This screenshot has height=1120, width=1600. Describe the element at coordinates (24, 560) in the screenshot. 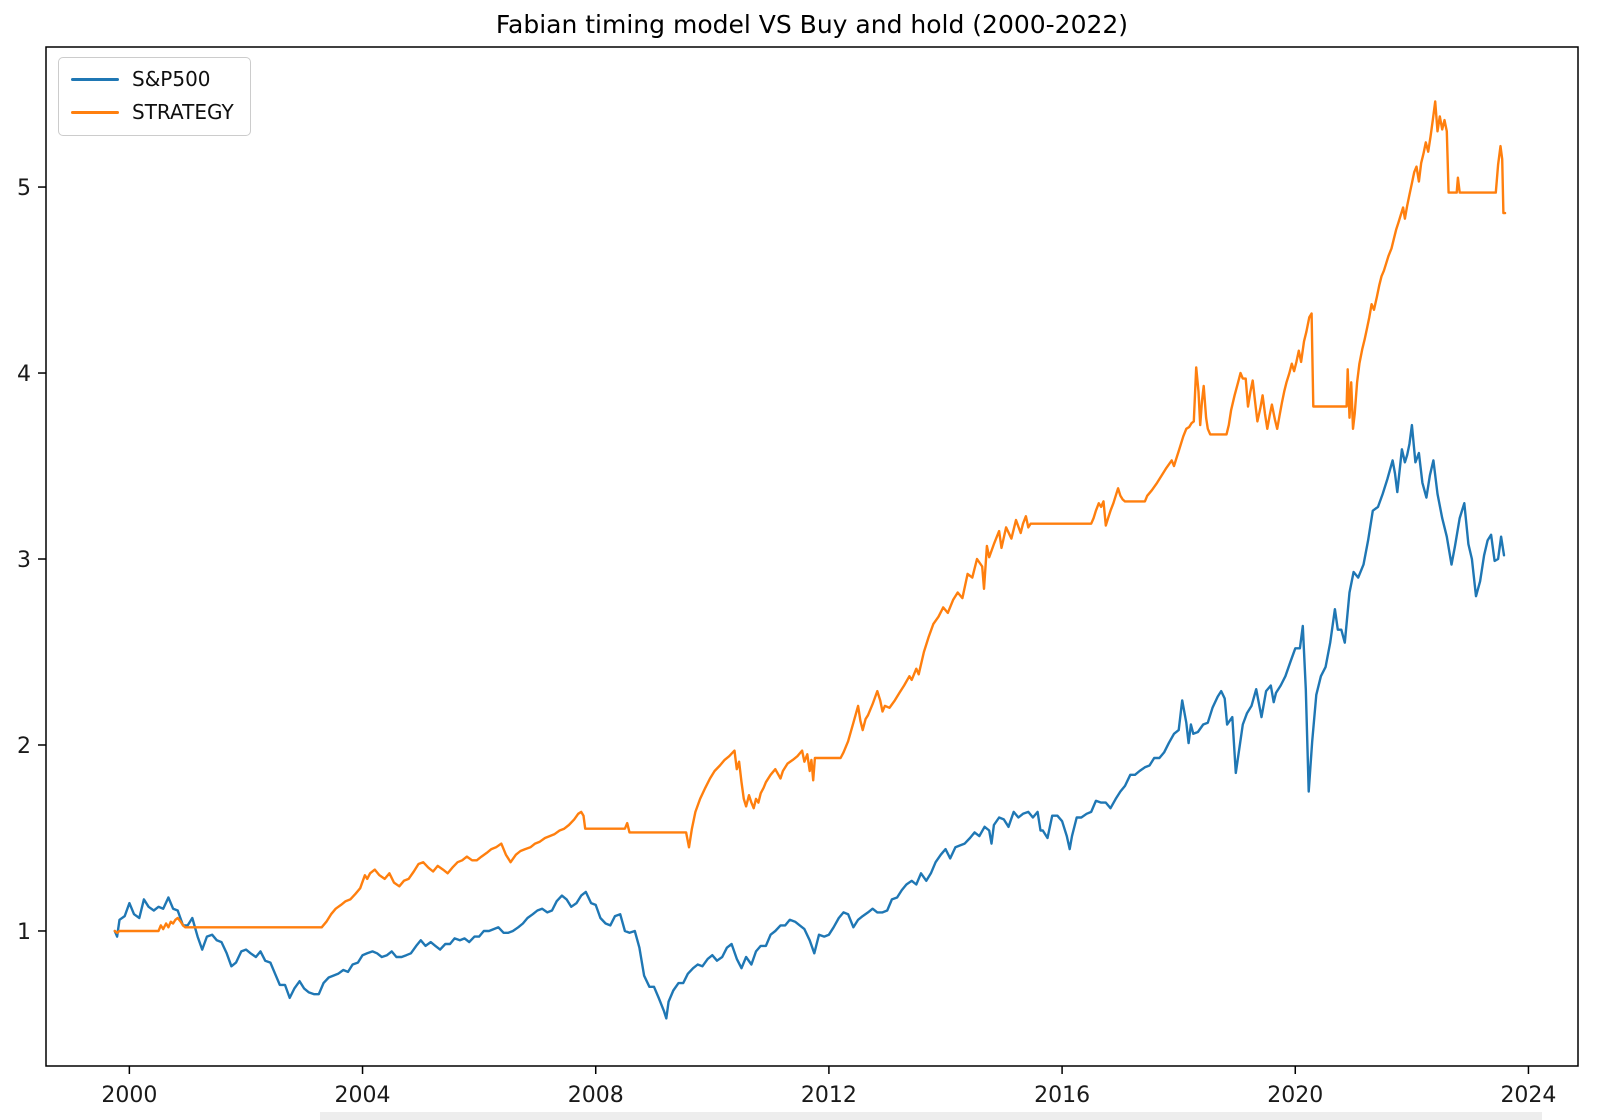

I see `y-tick-label: 3` at that location.